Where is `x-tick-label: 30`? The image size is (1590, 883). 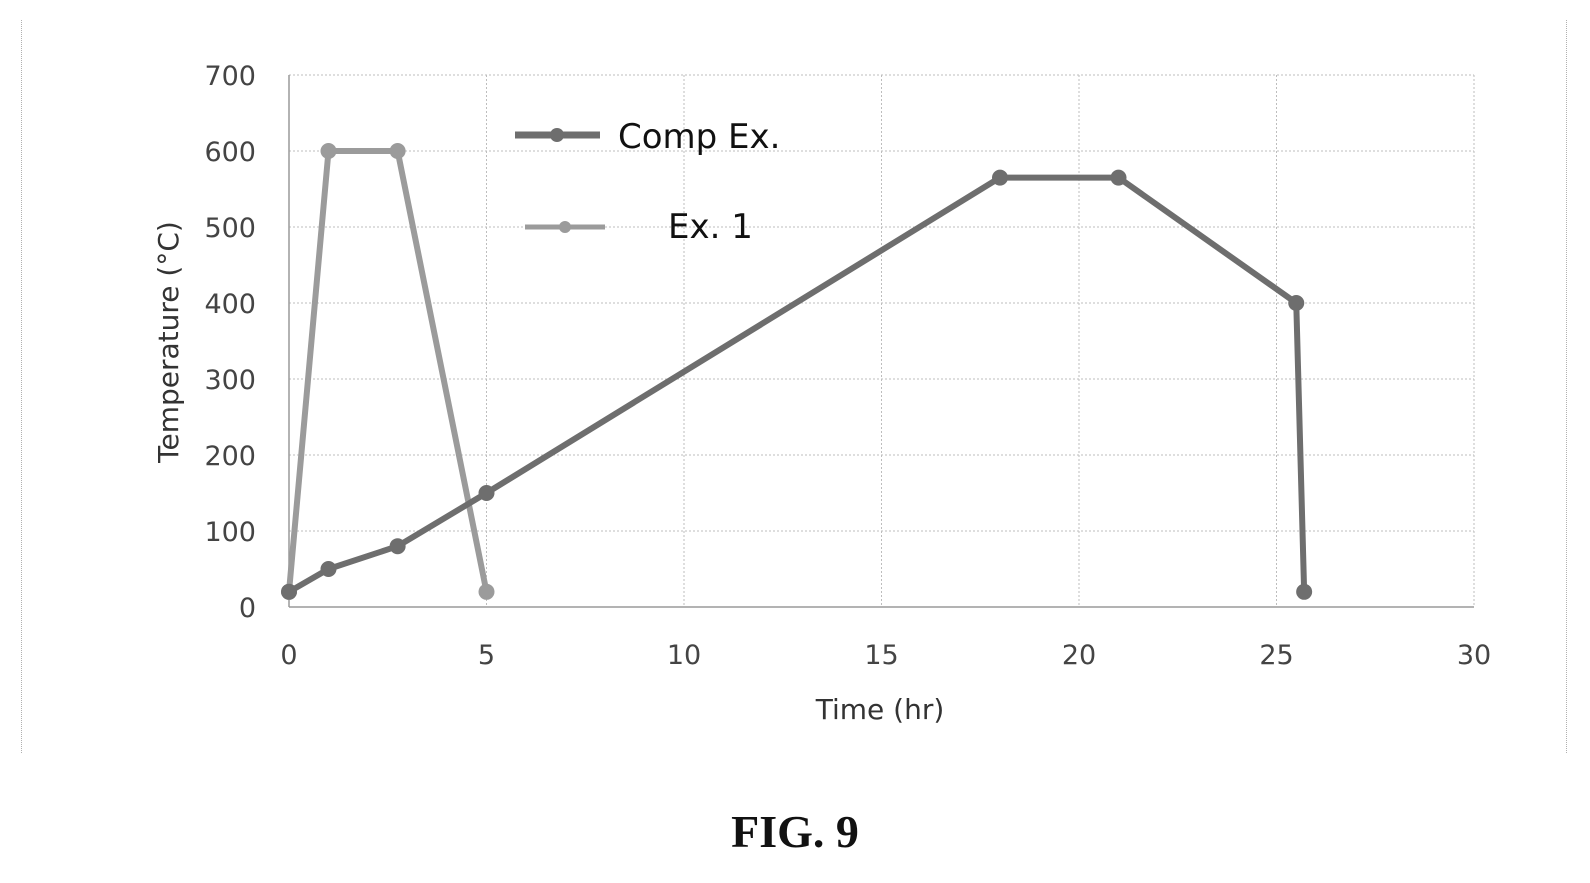 x-tick-label: 30 is located at coordinates (1474, 655).